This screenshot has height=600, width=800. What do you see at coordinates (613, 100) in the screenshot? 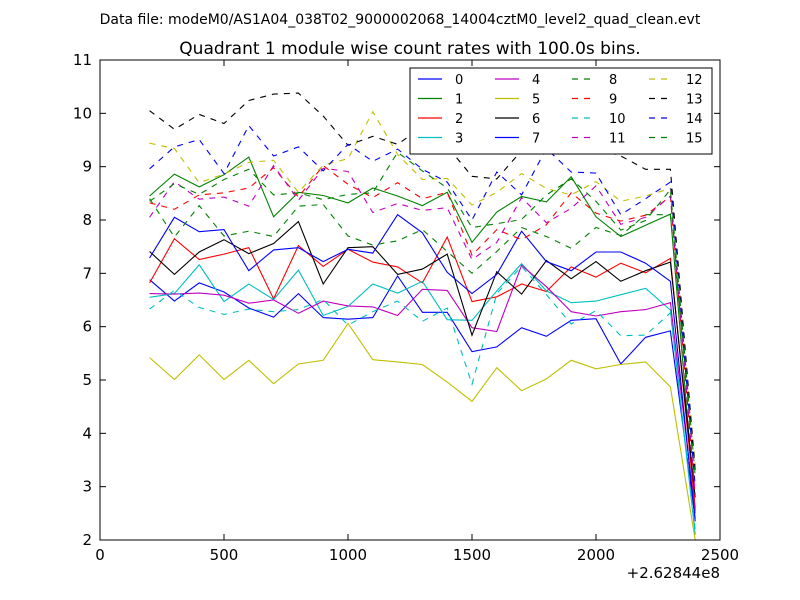
I see `legend-label-9: 9` at bounding box center [613, 100].